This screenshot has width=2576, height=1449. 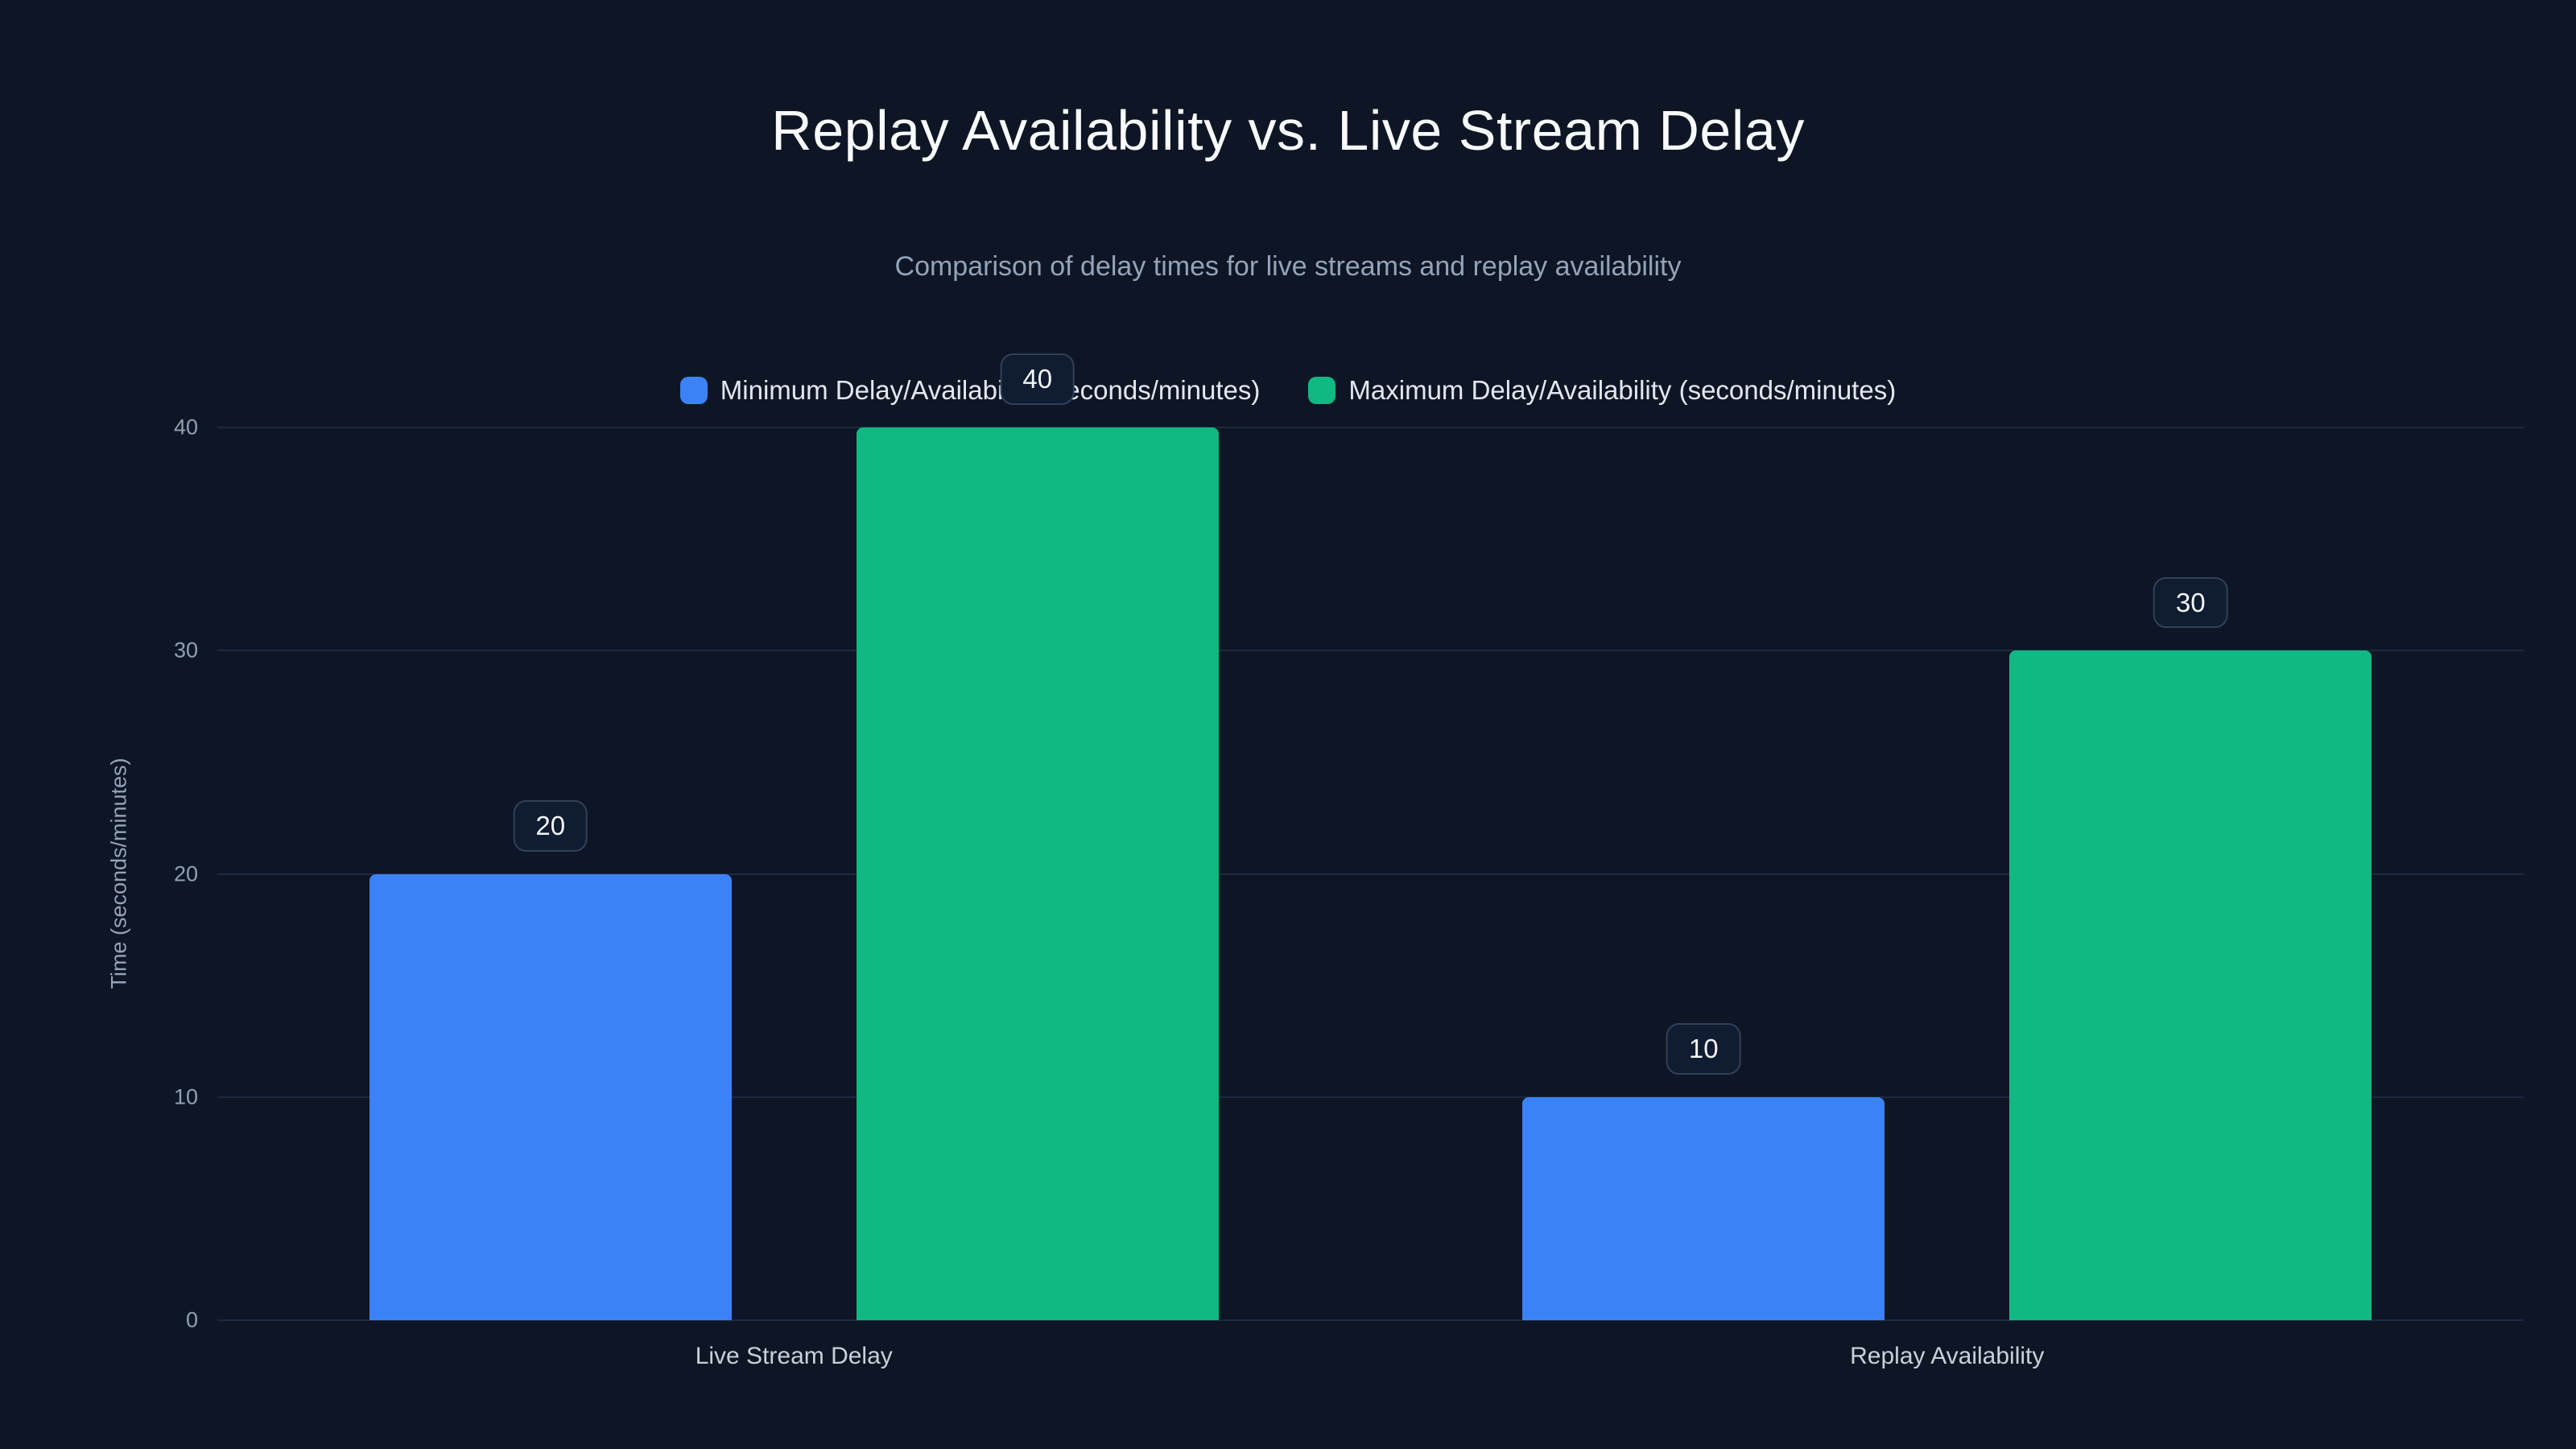 I want to click on bar-slot: 10, so click(x=1703, y=873).